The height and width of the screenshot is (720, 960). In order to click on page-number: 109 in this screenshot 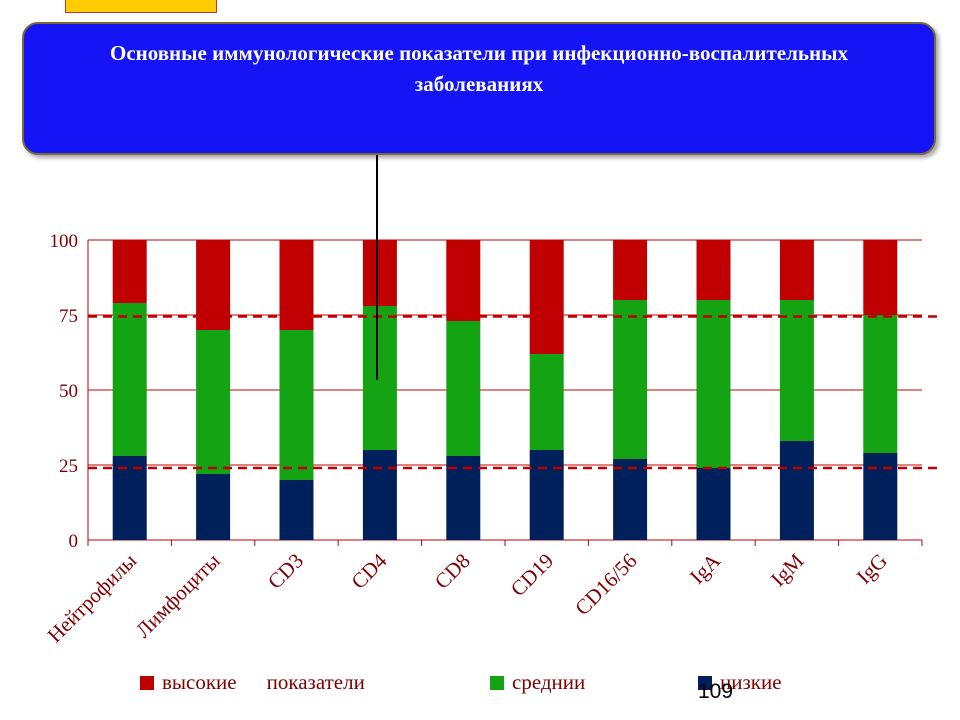, I will do `click(716, 691)`.